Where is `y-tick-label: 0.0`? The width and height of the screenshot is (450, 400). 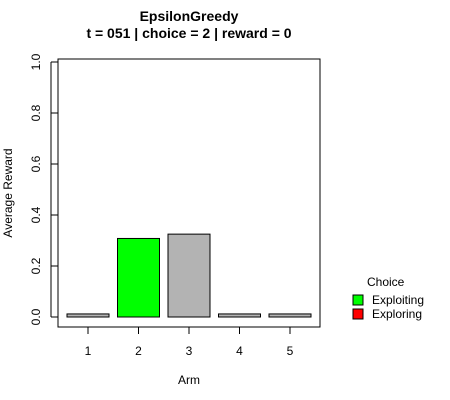 y-tick-label: 0.0 is located at coordinates (36, 316).